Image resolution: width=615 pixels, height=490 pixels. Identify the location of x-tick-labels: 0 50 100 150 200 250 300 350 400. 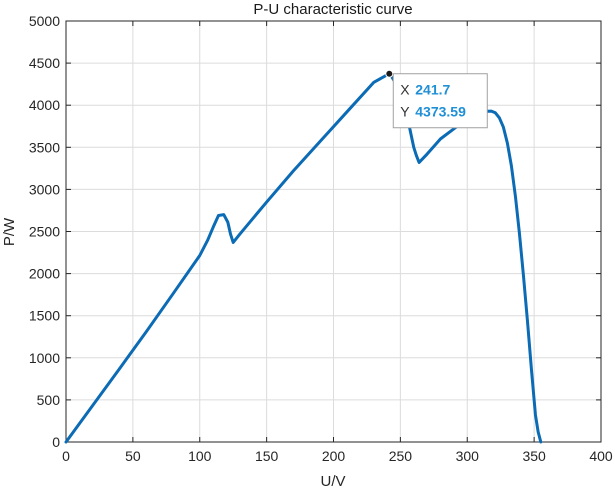
(337, 456).